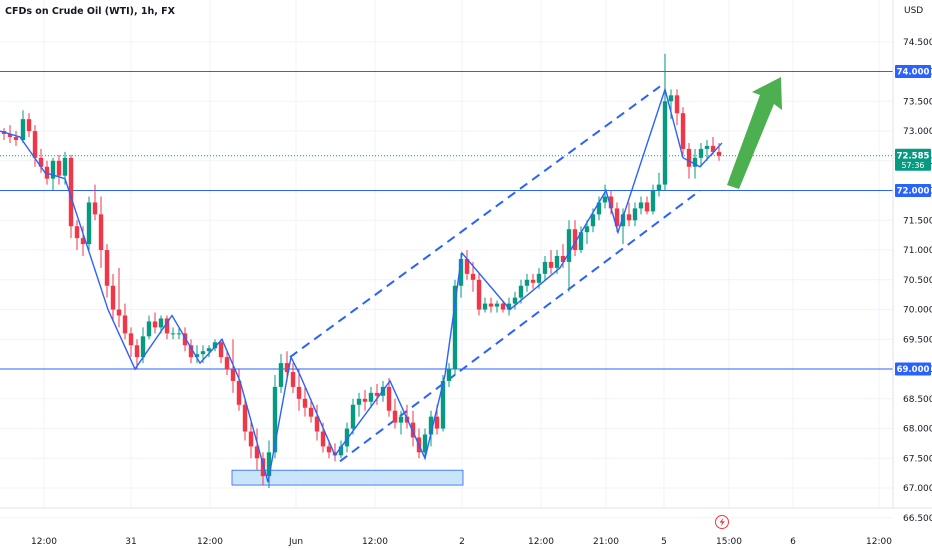 The image size is (932, 550). I want to click on time-tick-label: 31, so click(130, 542).